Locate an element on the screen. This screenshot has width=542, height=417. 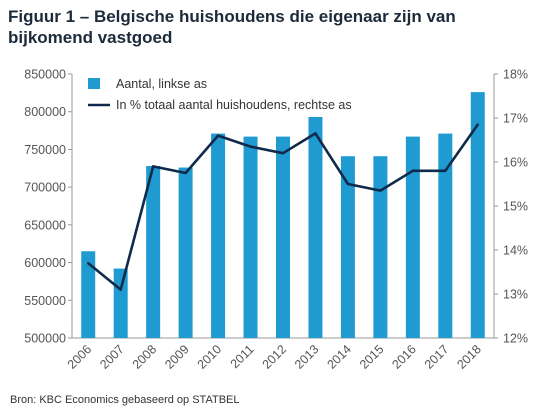
x-tick-label: 2013 is located at coordinates (307, 357).